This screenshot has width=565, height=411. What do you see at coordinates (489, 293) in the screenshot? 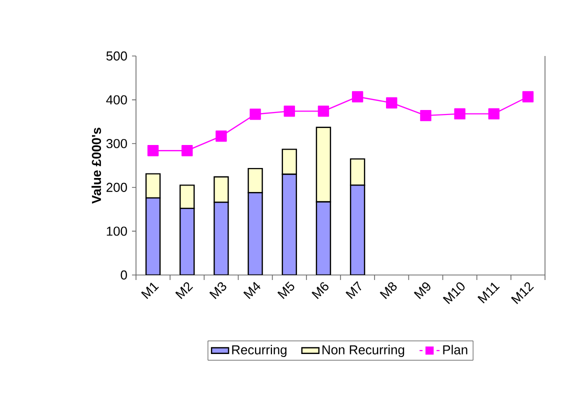
I see `x-tick-label: M11` at bounding box center [489, 293].